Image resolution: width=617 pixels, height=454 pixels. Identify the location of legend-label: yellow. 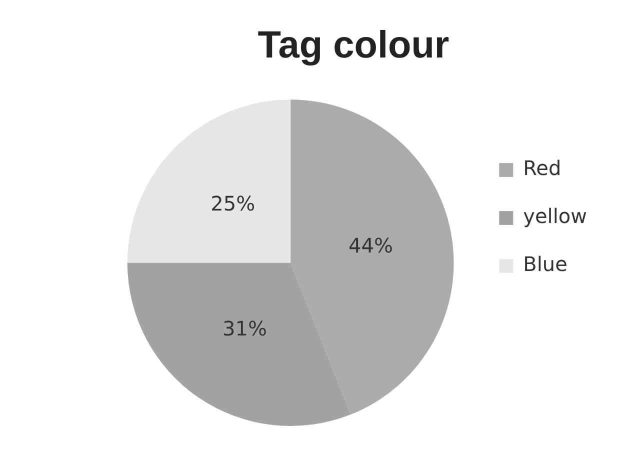
(555, 216).